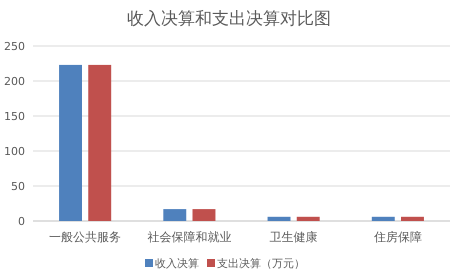 This screenshot has width=458, height=278. Describe the element at coordinates (189, 237) in the screenshot. I see `x-tick-label: 社会保障和就业` at that location.